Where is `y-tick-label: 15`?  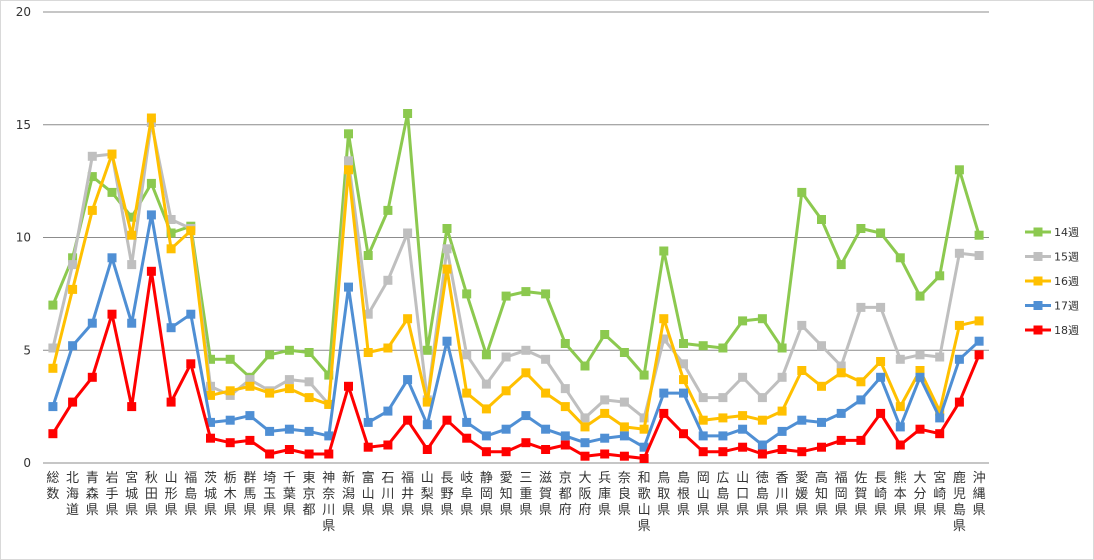 y-tick-label: 15 is located at coordinates (23, 125).